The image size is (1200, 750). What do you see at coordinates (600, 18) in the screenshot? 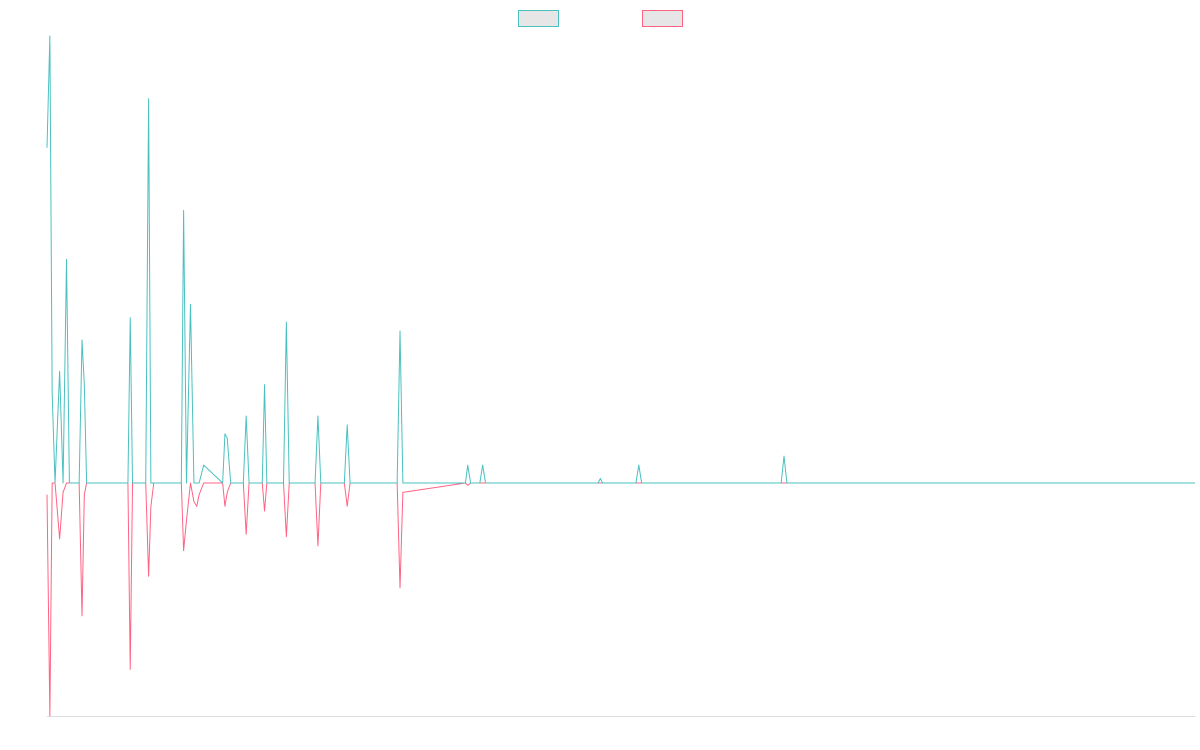
I see `legend` at bounding box center [600, 18].